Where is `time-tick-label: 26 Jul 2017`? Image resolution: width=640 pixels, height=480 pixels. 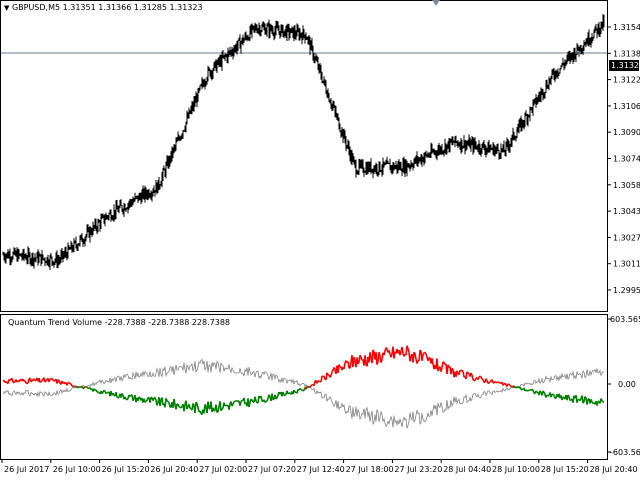 time-tick-label: 26 Jul 2017 is located at coordinates (26, 469).